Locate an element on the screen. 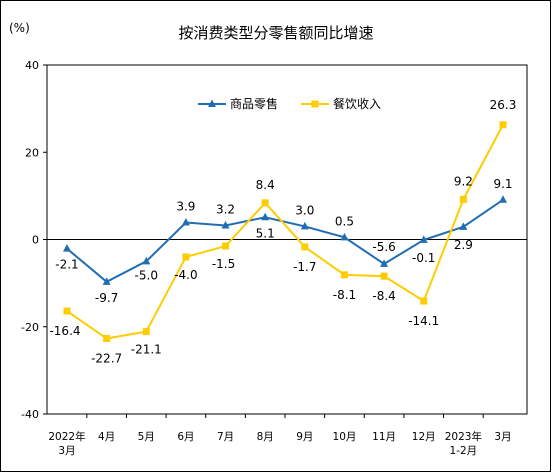 Image resolution: width=553 pixels, height=474 pixels. data-label: 2.9 is located at coordinates (463, 245).